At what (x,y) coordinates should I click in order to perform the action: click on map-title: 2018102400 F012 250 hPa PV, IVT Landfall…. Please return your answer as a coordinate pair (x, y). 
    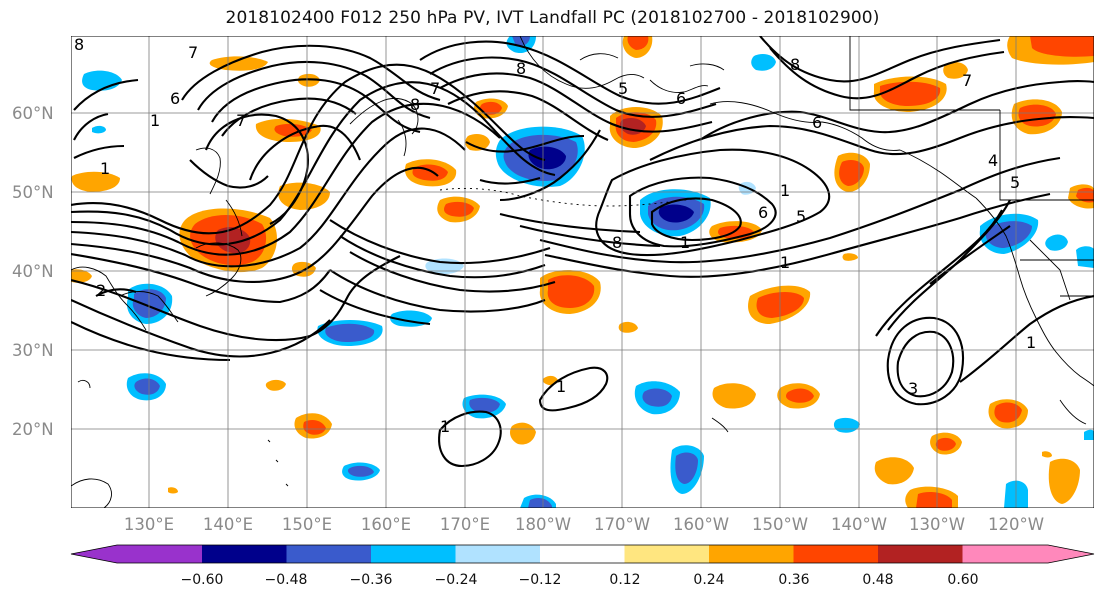
    Looking at the image, I should click on (552, 18).